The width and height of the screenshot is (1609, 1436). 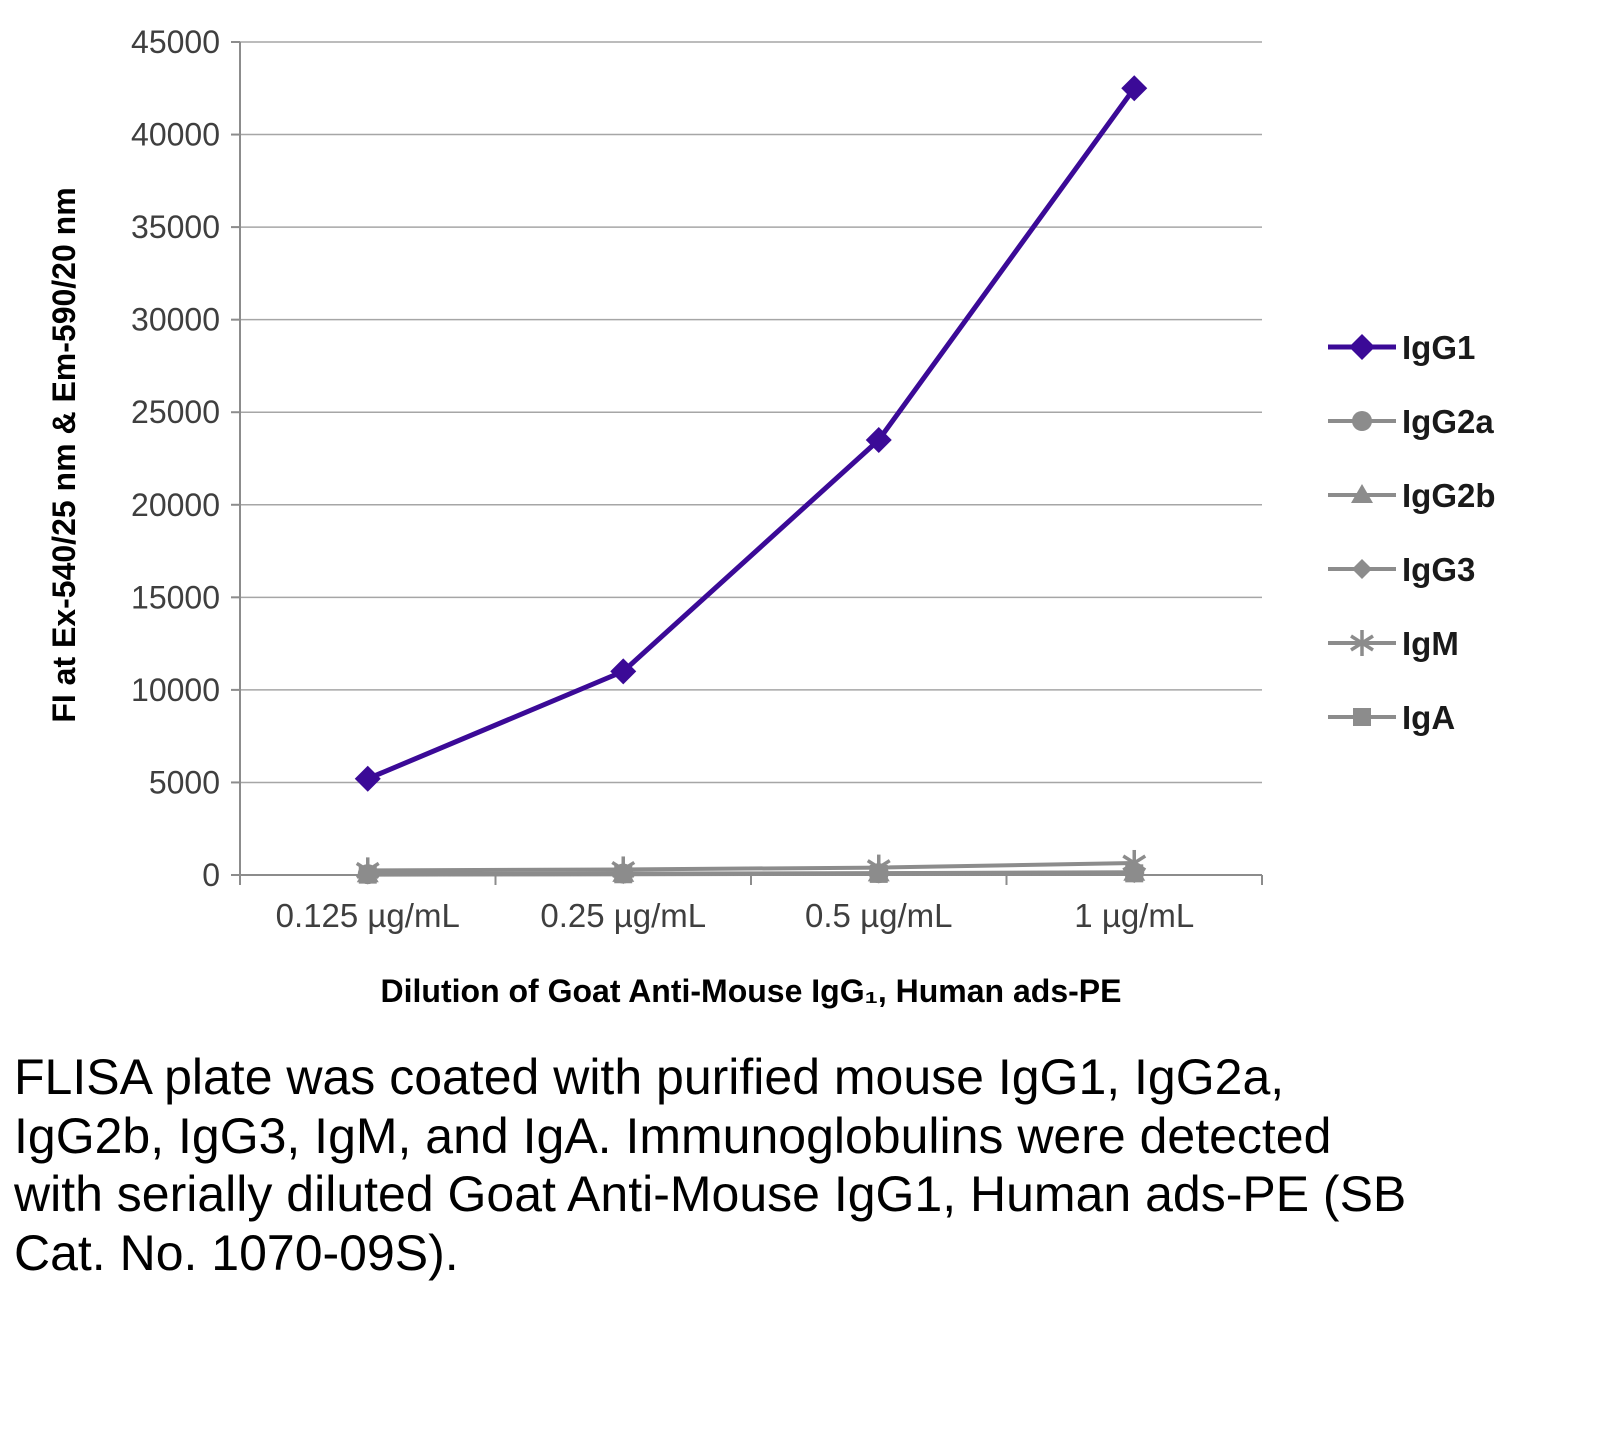 I want to click on series-IgG2a, so click(x=751, y=873).